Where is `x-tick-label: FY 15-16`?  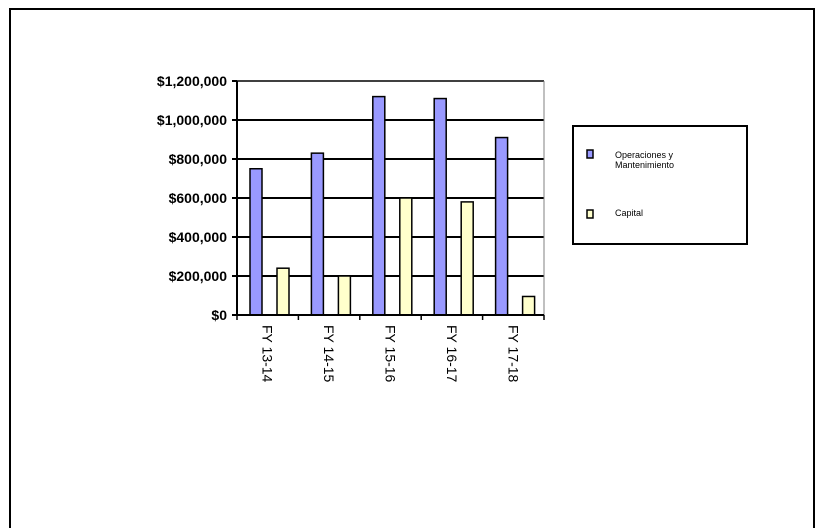 x-tick-label: FY 15-16 is located at coordinates (391, 354).